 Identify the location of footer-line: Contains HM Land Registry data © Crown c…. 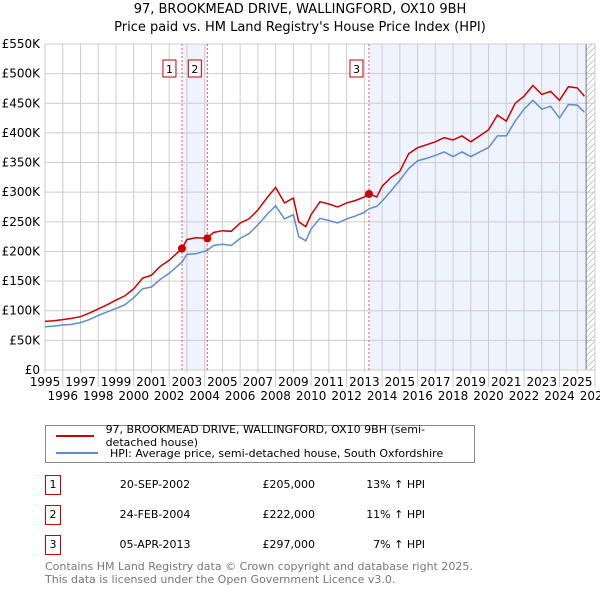
(259, 566).